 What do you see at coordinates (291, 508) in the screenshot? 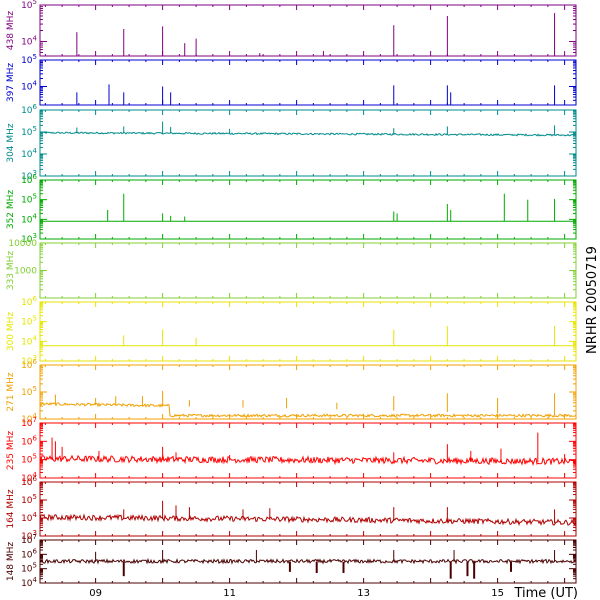
I see `panel-164-mhz: 10⁶ 10⁵ 10⁴ 10³ 164 MHz` at bounding box center [291, 508].